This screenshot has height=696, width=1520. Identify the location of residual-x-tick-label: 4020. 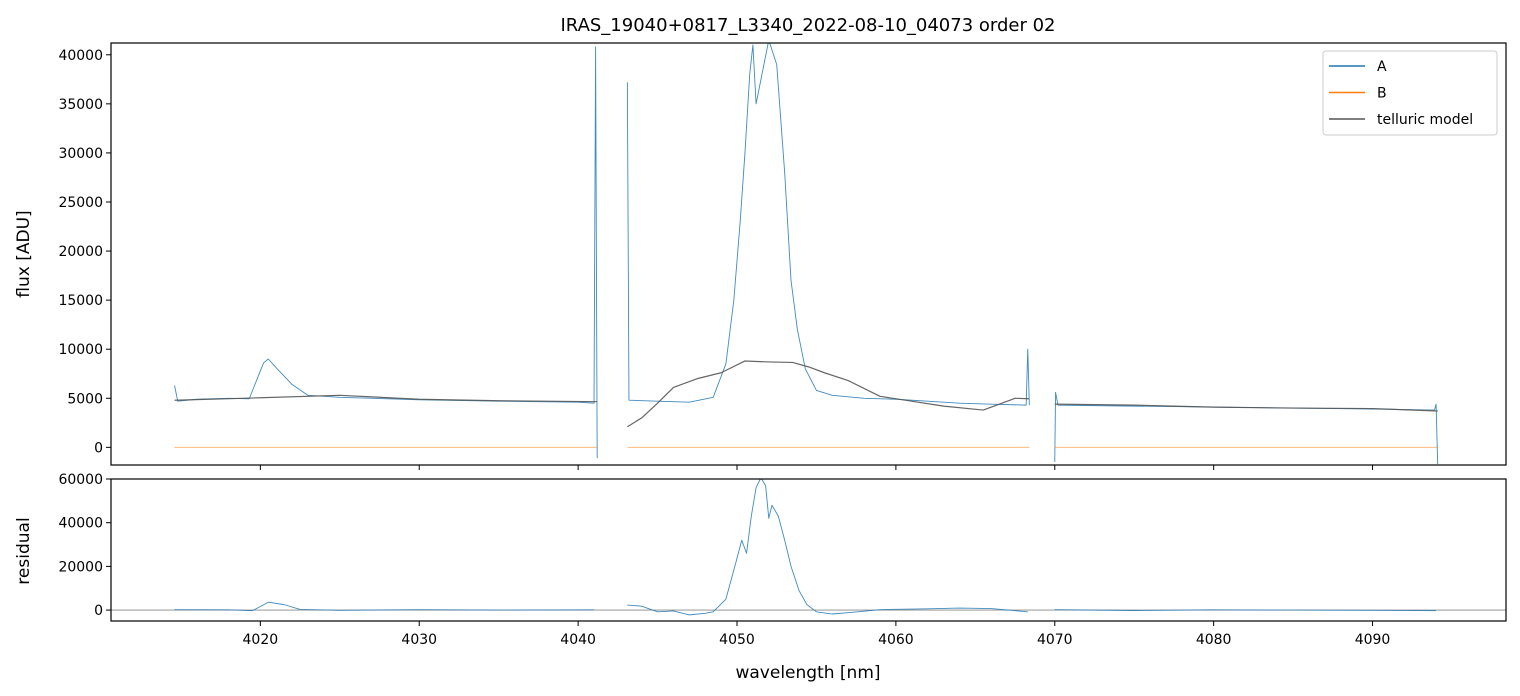
(261, 640).